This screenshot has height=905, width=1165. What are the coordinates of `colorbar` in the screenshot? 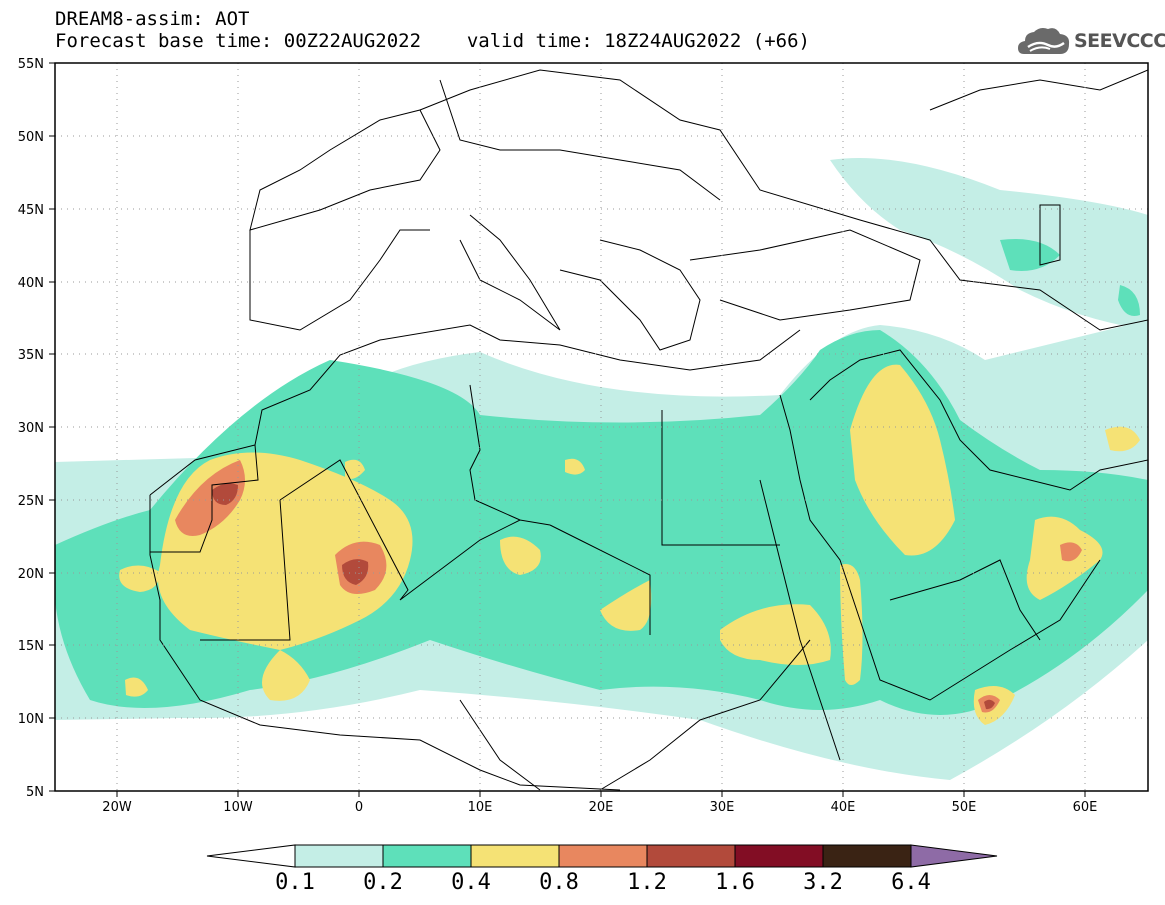 It's located at (602, 856).